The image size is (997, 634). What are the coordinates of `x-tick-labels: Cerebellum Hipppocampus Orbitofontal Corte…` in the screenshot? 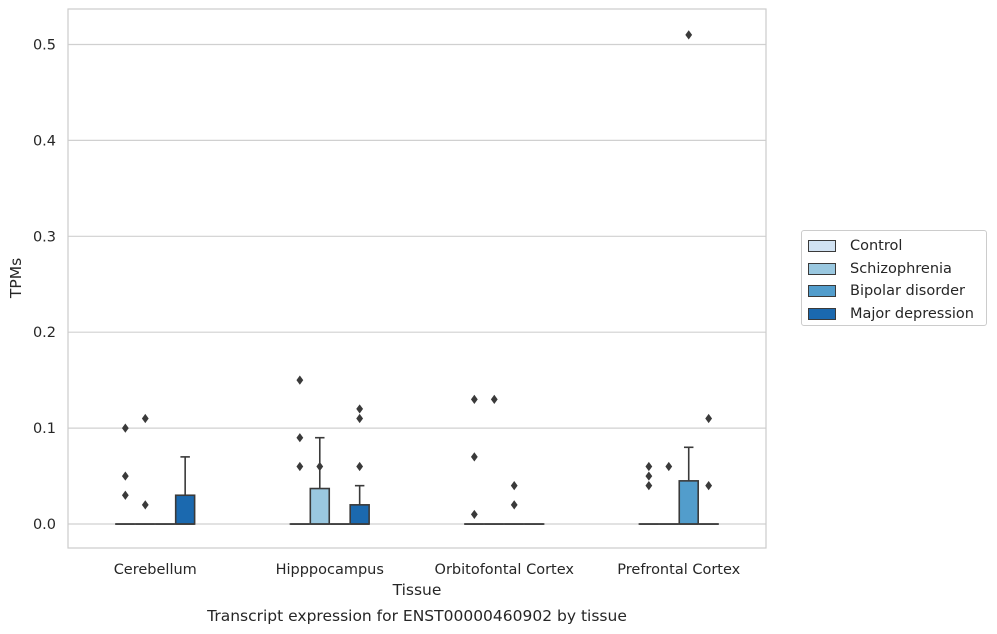 It's located at (427, 570).